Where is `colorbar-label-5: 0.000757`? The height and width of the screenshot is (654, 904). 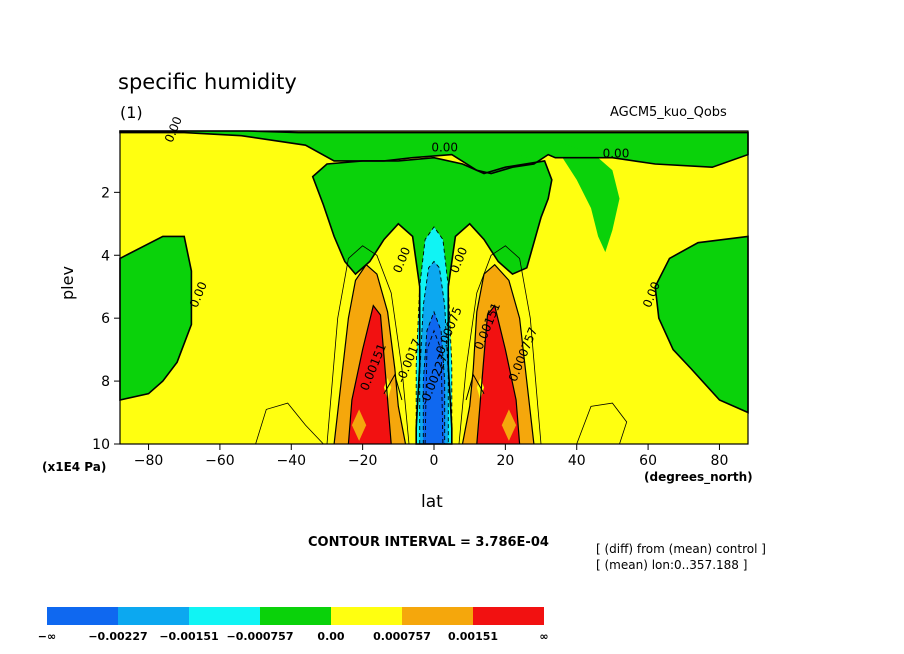
colorbar-label-5: 0.000757 is located at coordinates (402, 636).